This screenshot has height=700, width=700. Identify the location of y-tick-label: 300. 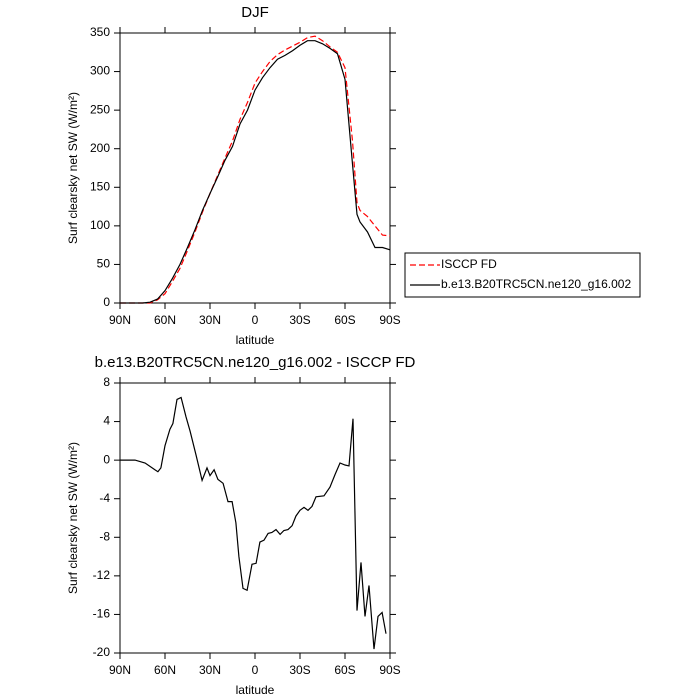
(100, 71).